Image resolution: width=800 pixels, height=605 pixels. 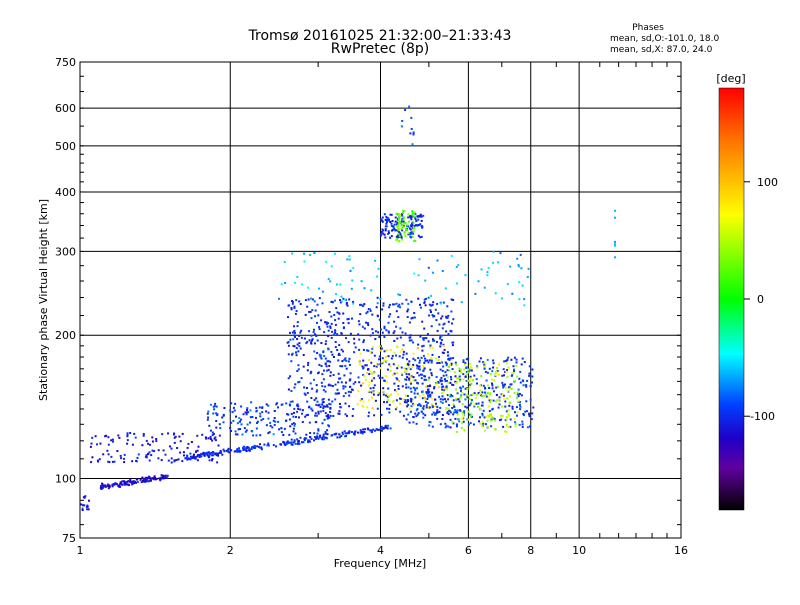 What do you see at coordinates (380, 49) in the screenshot?
I see `chart-subtitle: RwPretec (8p)` at bounding box center [380, 49].